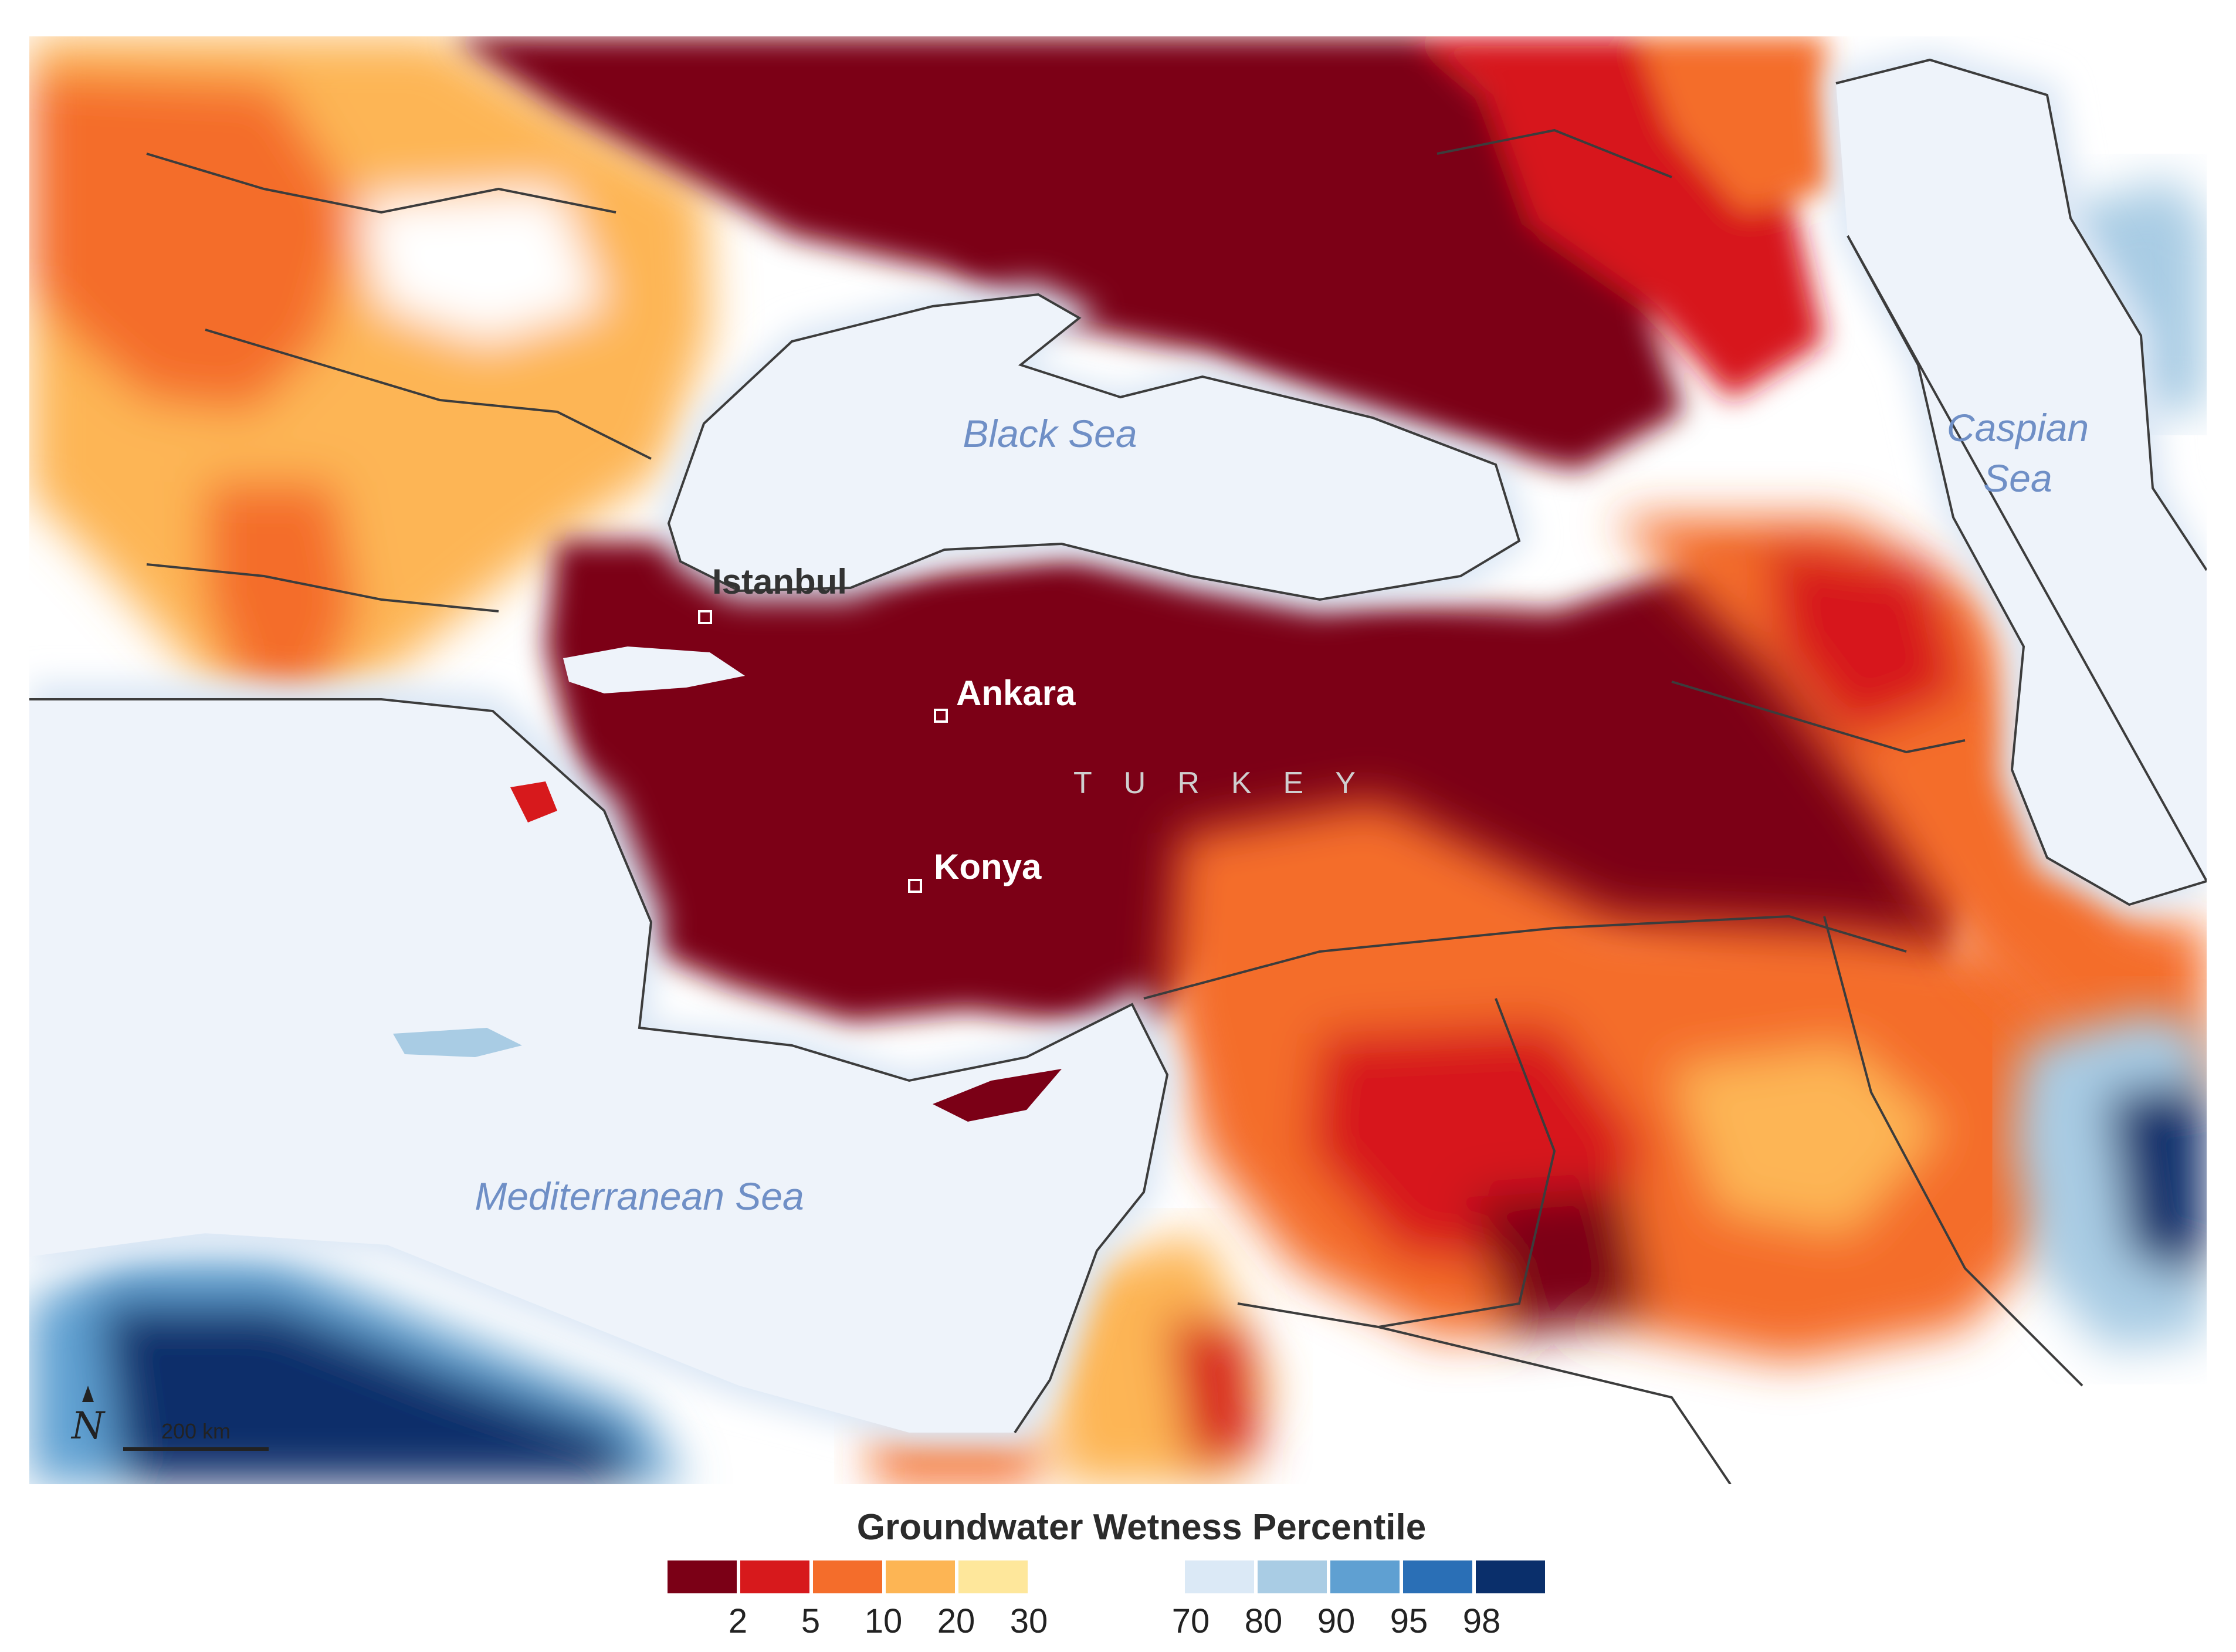  Describe the element at coordinates (639, 1196) in the screenshot. I see `label-mediterranean-sea: Mediterranean Sea` at that location.